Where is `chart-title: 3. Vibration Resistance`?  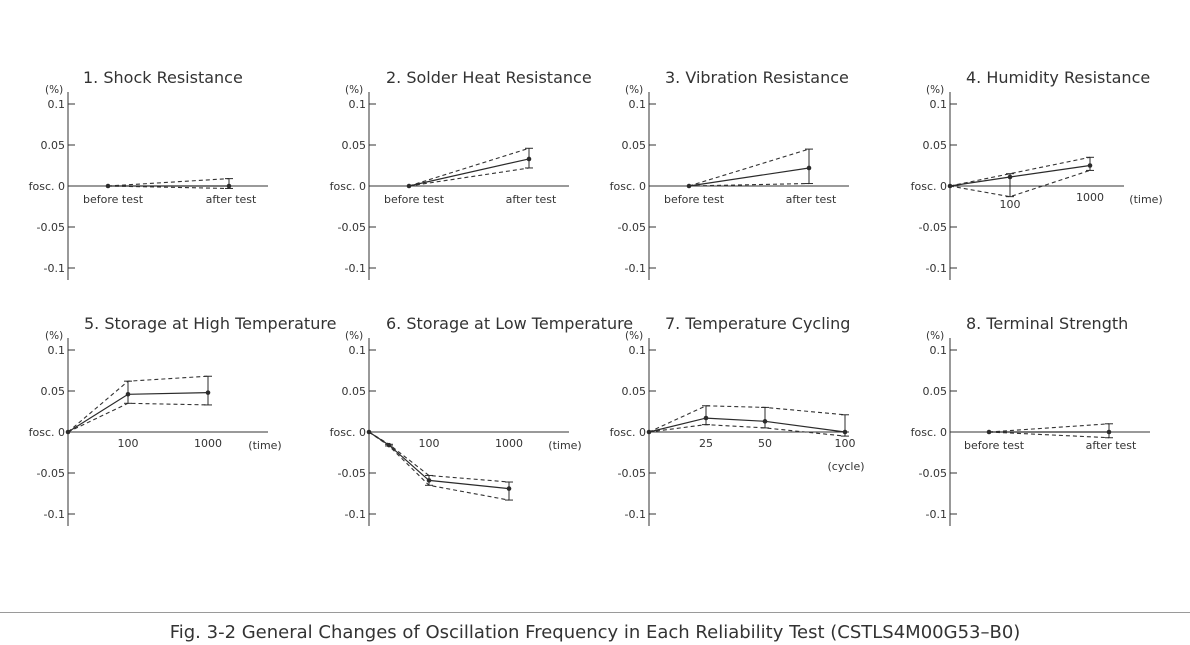
chart-title: 3. Vibration Resistance is located at coordinates (757, 77).